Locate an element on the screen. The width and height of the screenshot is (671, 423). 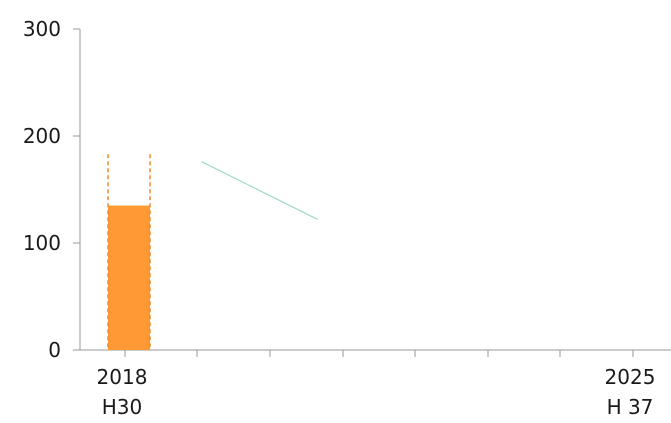
x-tick-label: 2018 is located at coordinates (122, 377).